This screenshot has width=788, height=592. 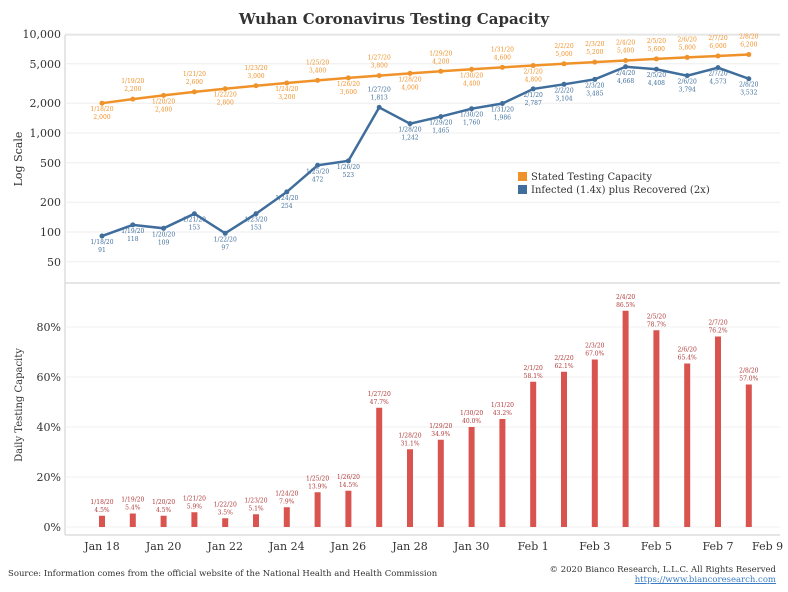 What do you see at coordinates (471, 115) in the screenshot?
I see `point-date-label: 1/30/20` at bounding box center [471, 115].